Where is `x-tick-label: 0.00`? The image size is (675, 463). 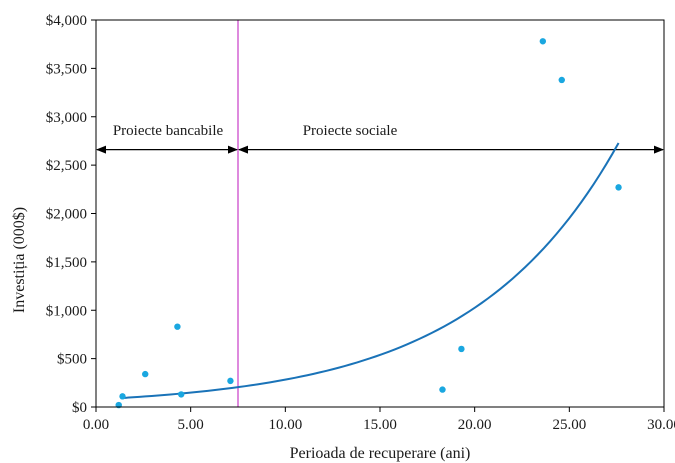
x-tick-label: 0.00 is located at coordinates (96, 425).